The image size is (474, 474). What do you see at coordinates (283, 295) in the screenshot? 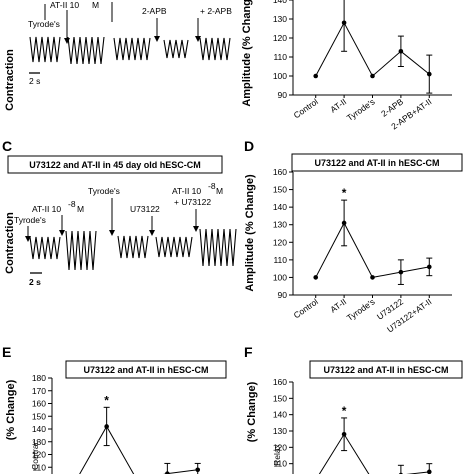
I see `chart-d-ytick-label: 90` at bounding box center [283, 295].